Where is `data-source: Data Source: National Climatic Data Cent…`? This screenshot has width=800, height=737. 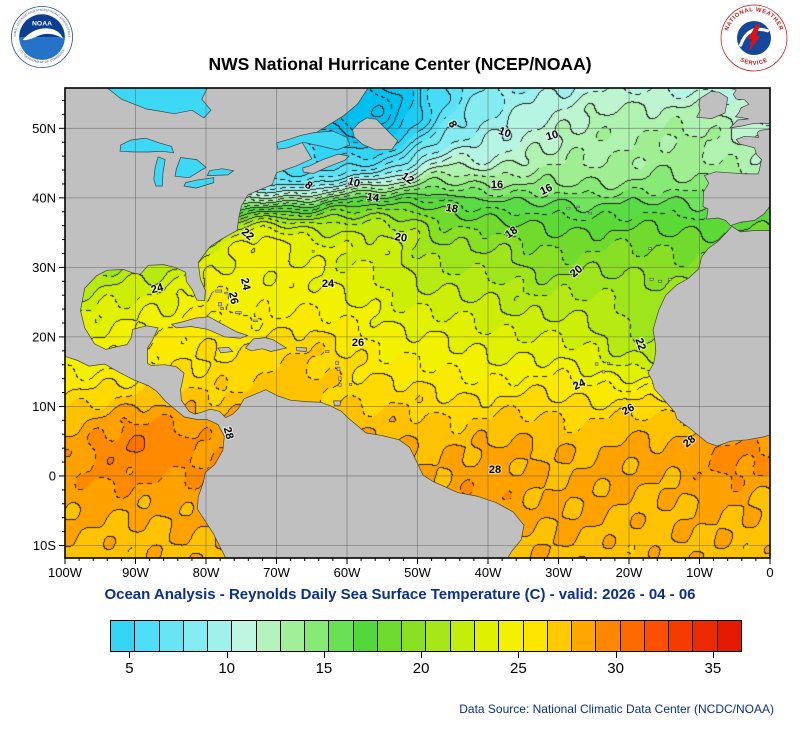
data-source: Data Source: National Climatic Data Cent… is located at coordinates (616, 709).